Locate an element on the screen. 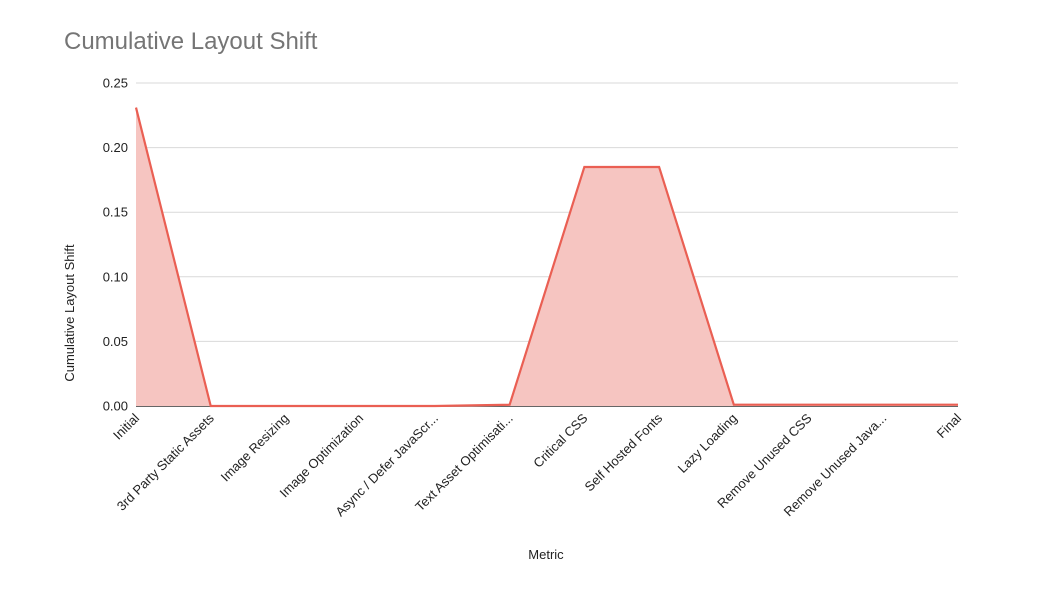 The width and height of the screenshot is (1045, 592). x-tick-label: Critical CSS is located at coordinates (560, 440).